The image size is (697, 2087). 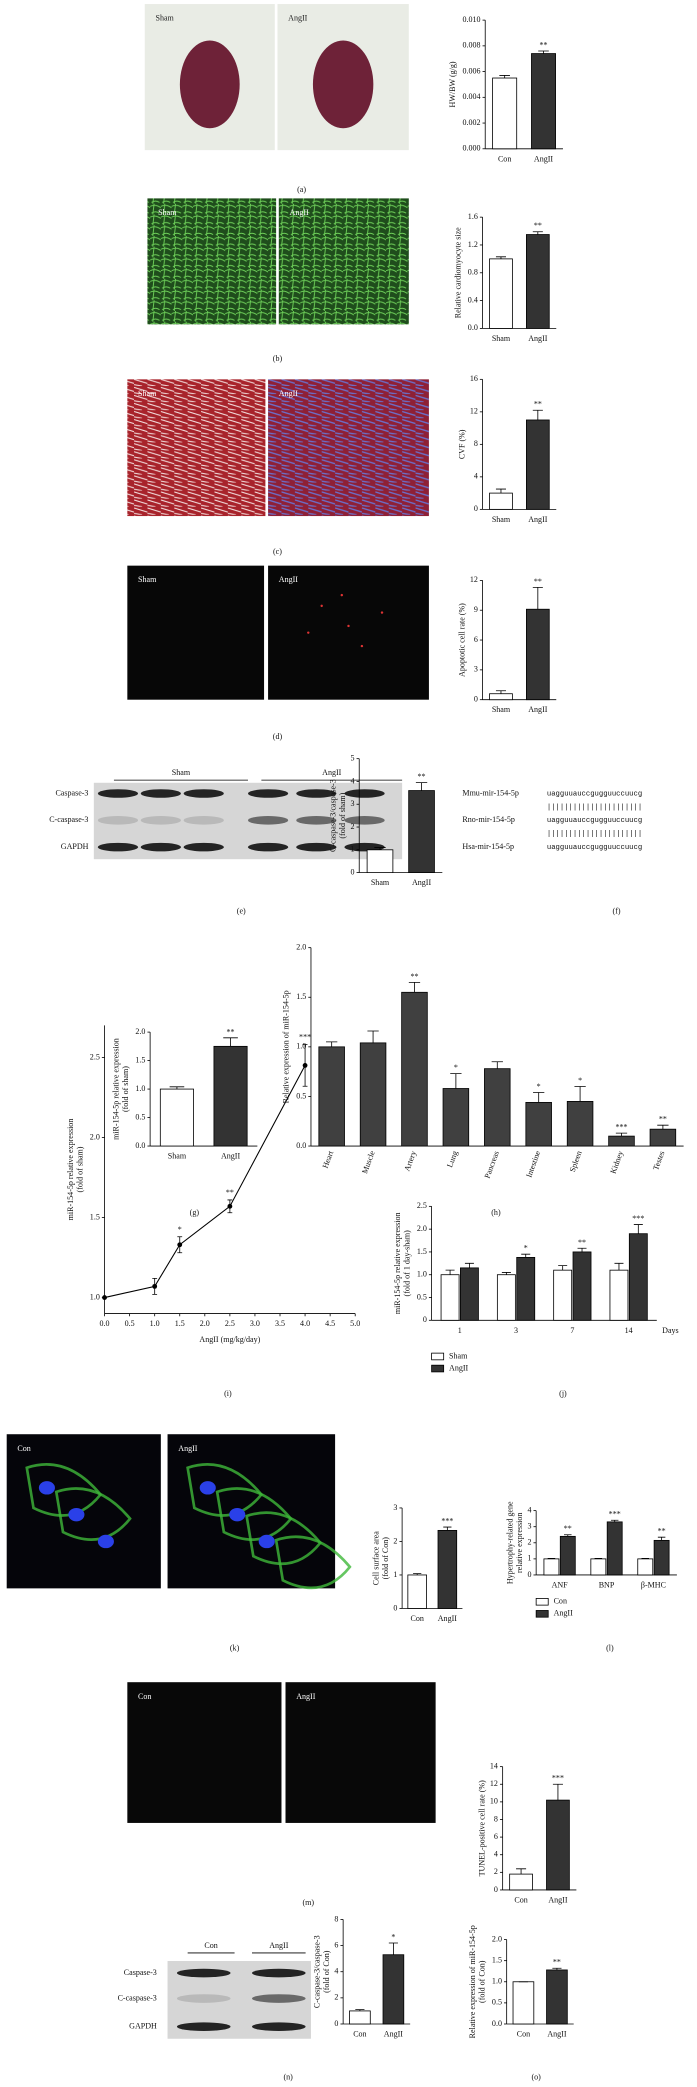 I want to click on panel-label: (f), so click(x=617, y=910).